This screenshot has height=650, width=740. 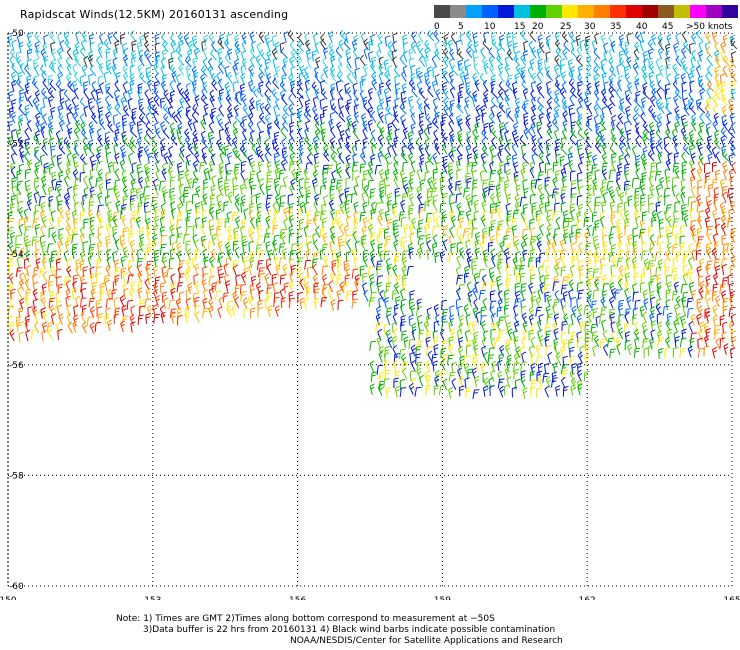 I want to click on wind-speed-legend: 0 5 10 15 20 25 30 35 40 45 >50 knots, so click(x=587, y=19).